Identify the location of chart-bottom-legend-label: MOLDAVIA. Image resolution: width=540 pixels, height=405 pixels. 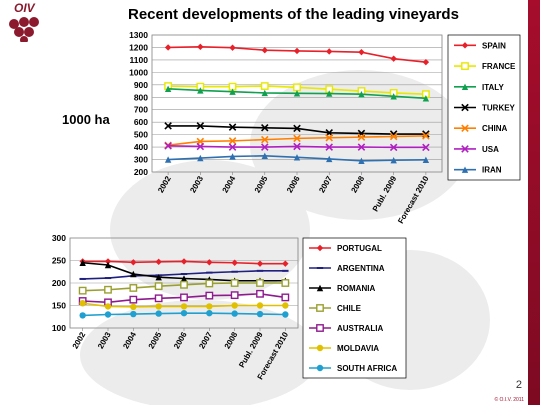
(358, 348).